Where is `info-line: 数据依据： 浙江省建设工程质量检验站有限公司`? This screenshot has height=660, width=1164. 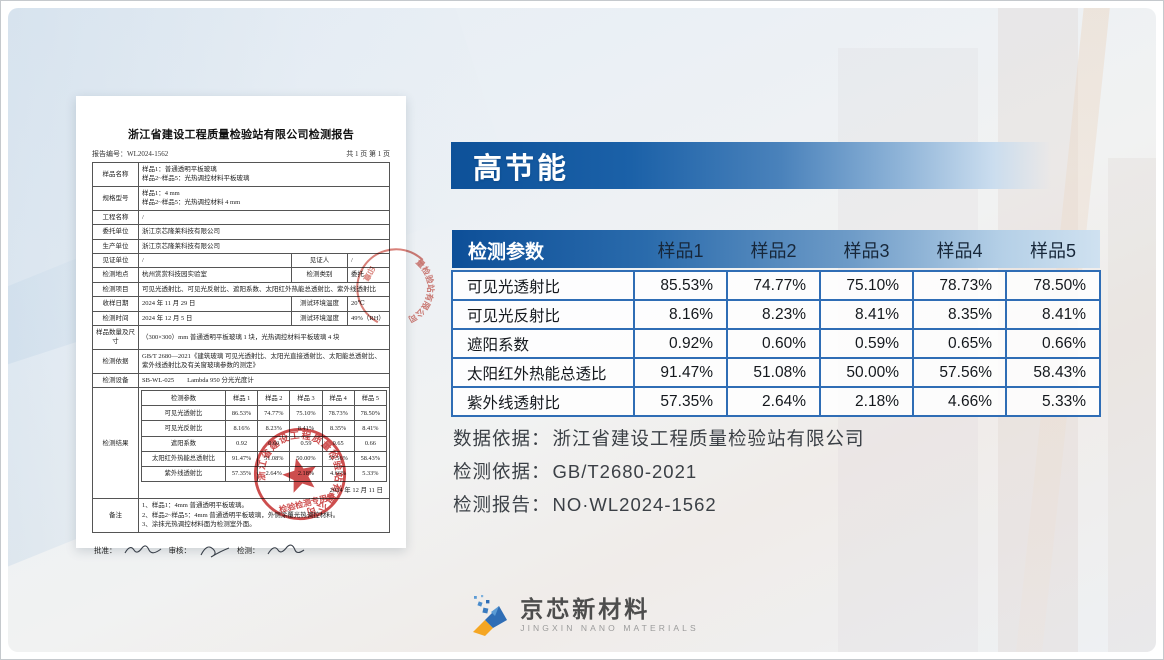 info-line: 数据依据： 浙江省建设工程质量检验站有限公司 is located at coordinates (659, 438).